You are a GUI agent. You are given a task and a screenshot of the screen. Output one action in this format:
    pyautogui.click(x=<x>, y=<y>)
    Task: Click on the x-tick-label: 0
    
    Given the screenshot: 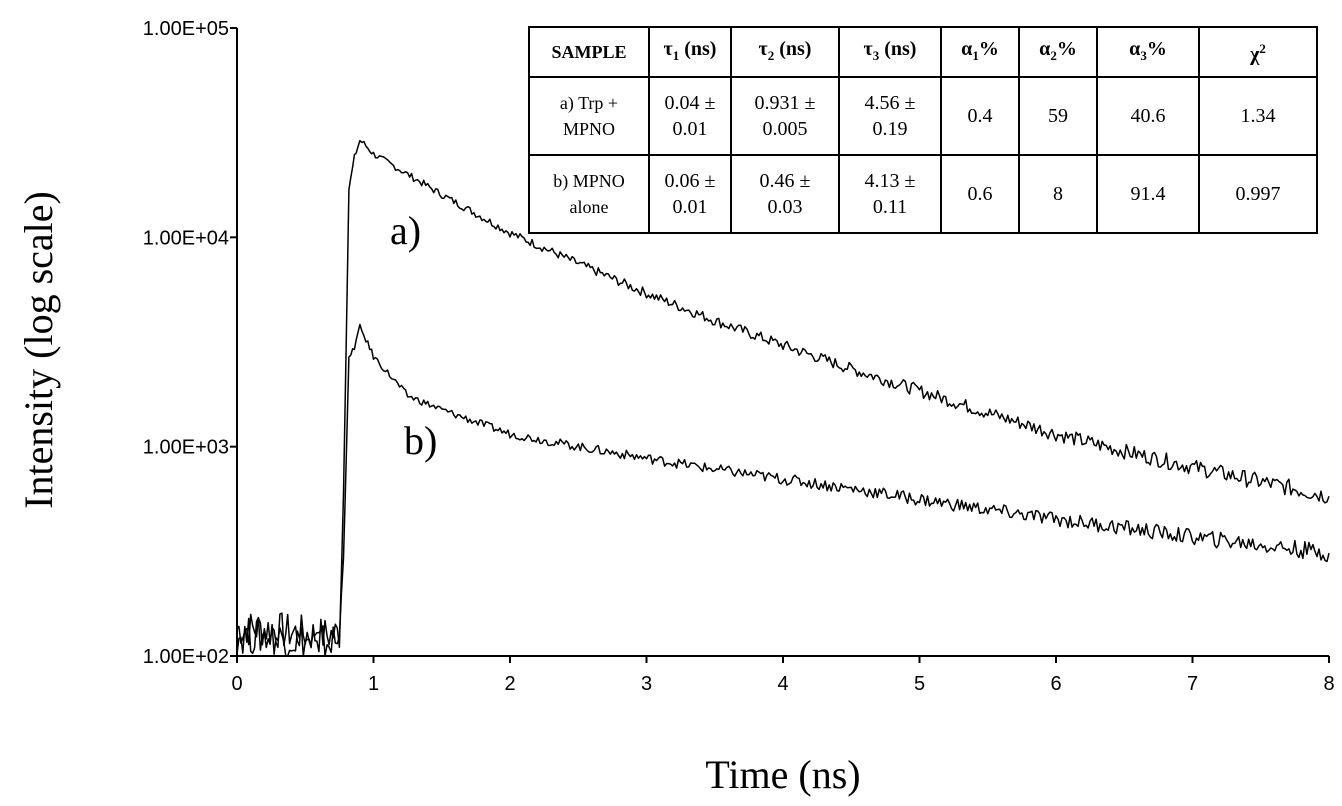 What is the action you would take?
    pyautogui.click(x=236, y=684)
    